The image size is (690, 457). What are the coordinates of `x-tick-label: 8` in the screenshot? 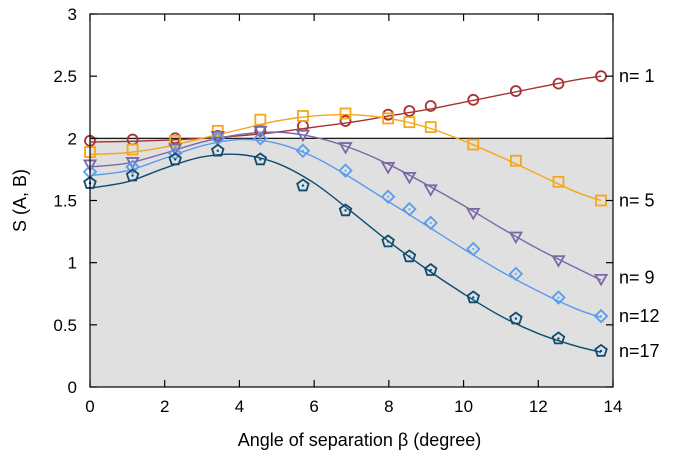 It's located at (388, 406).